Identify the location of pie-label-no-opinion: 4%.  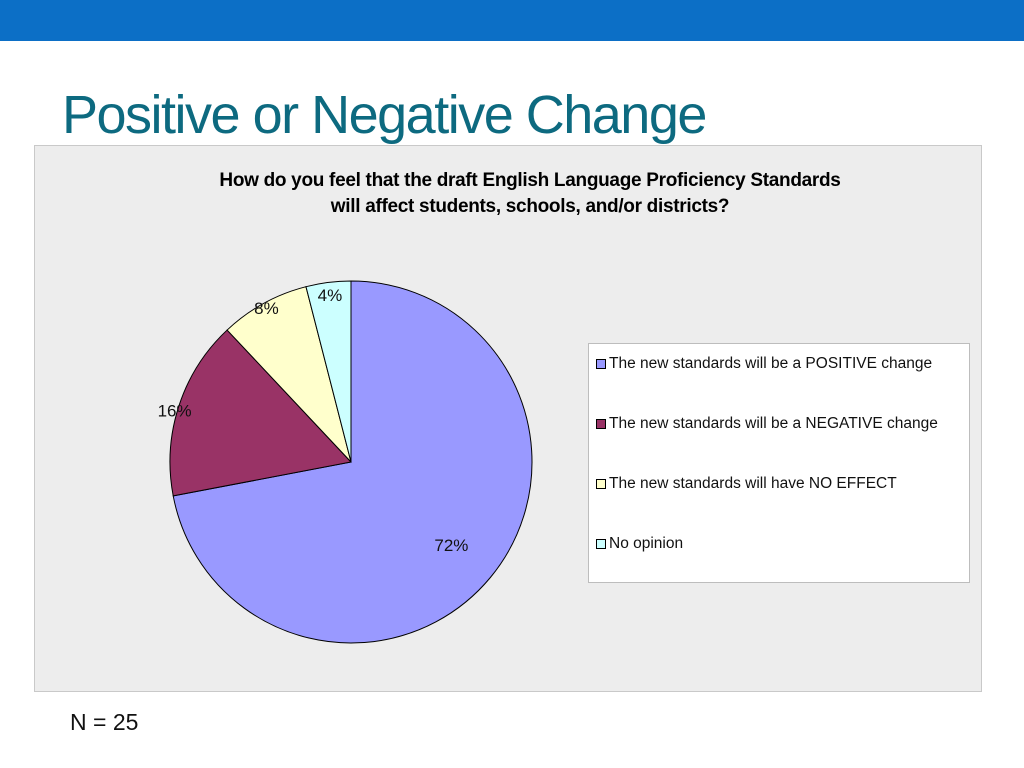
(330, 295).